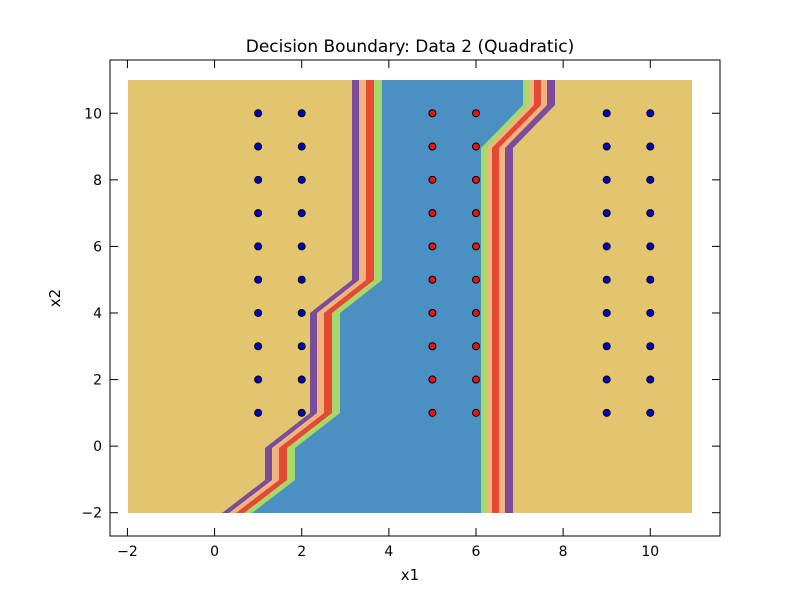 Image resolution: width=800 pixels, height=599 pixels. Describe the element at coordinates (563, 552) in the screenshot. I see `x-tick-label: 8` at that location.